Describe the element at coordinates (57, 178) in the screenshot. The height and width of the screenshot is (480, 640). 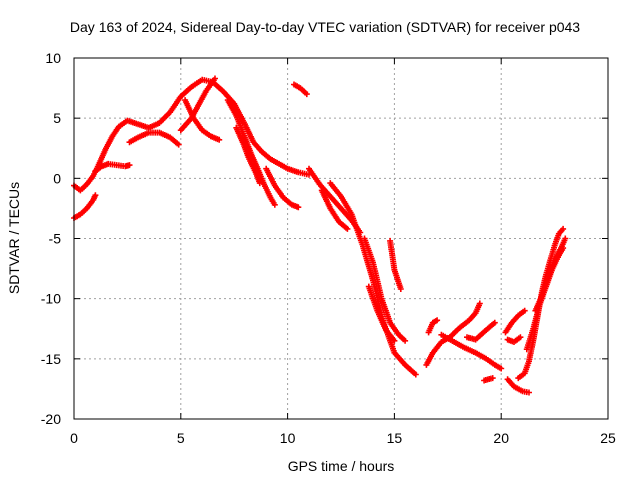
I see `y-tick-label: 0` at that location.